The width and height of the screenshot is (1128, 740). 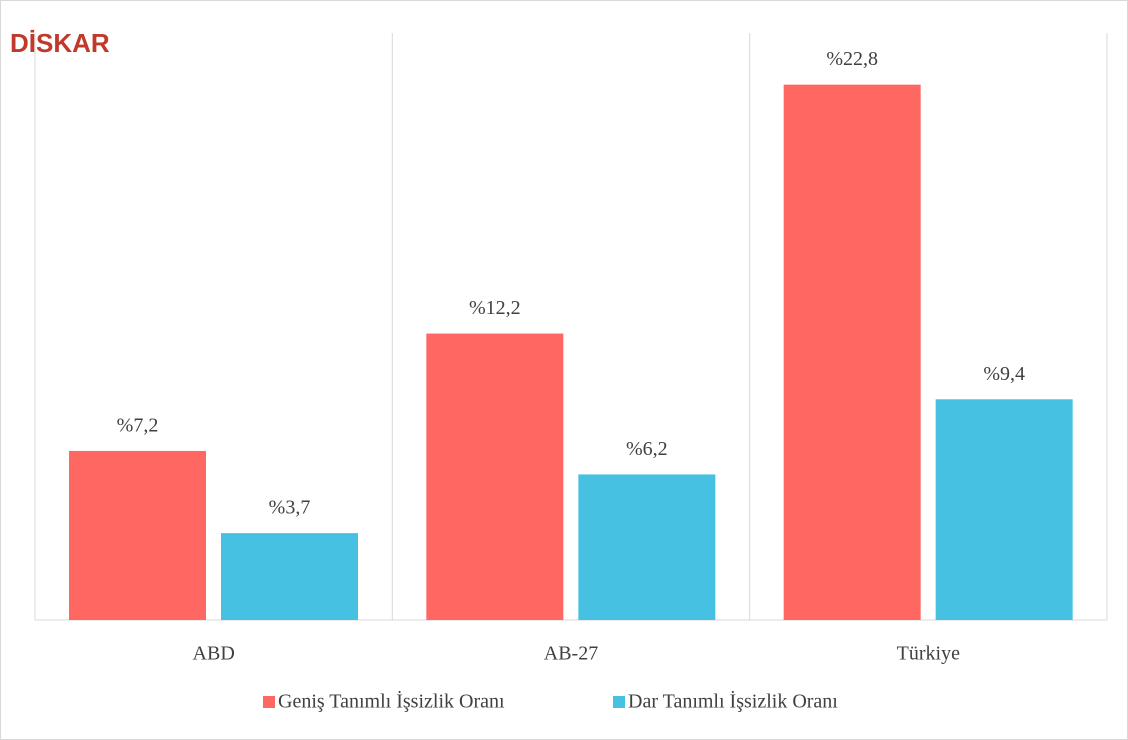 What do you see at coordinates (60, 43) in the screenshot?
I see `logo: DİSKAR` at bounding box center [60, 43].